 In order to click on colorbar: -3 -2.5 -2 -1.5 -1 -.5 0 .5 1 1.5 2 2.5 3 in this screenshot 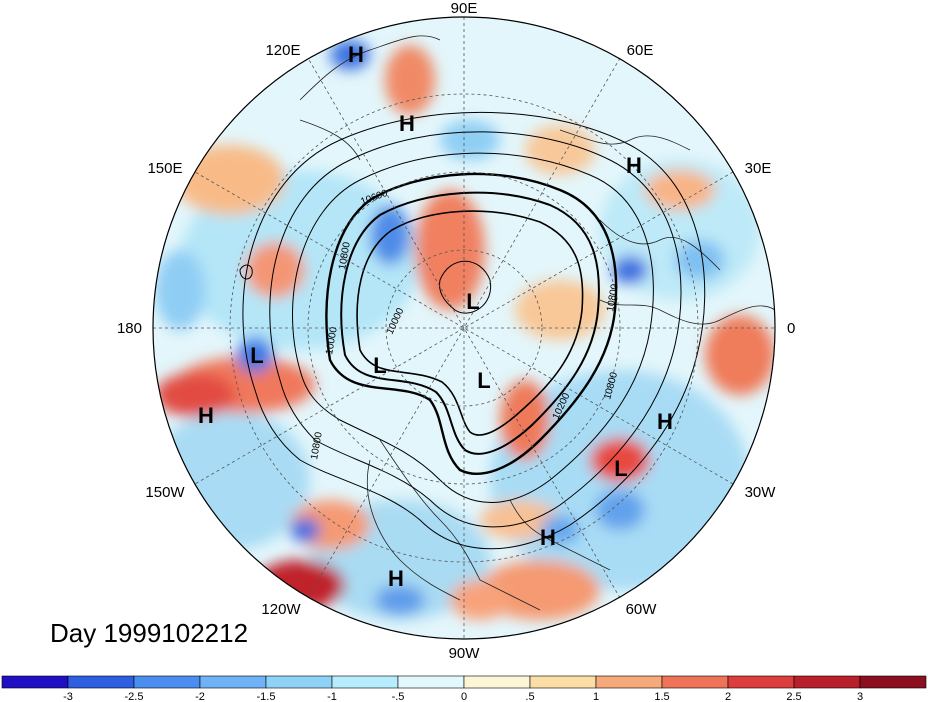, I will do `click(464, 688)`.